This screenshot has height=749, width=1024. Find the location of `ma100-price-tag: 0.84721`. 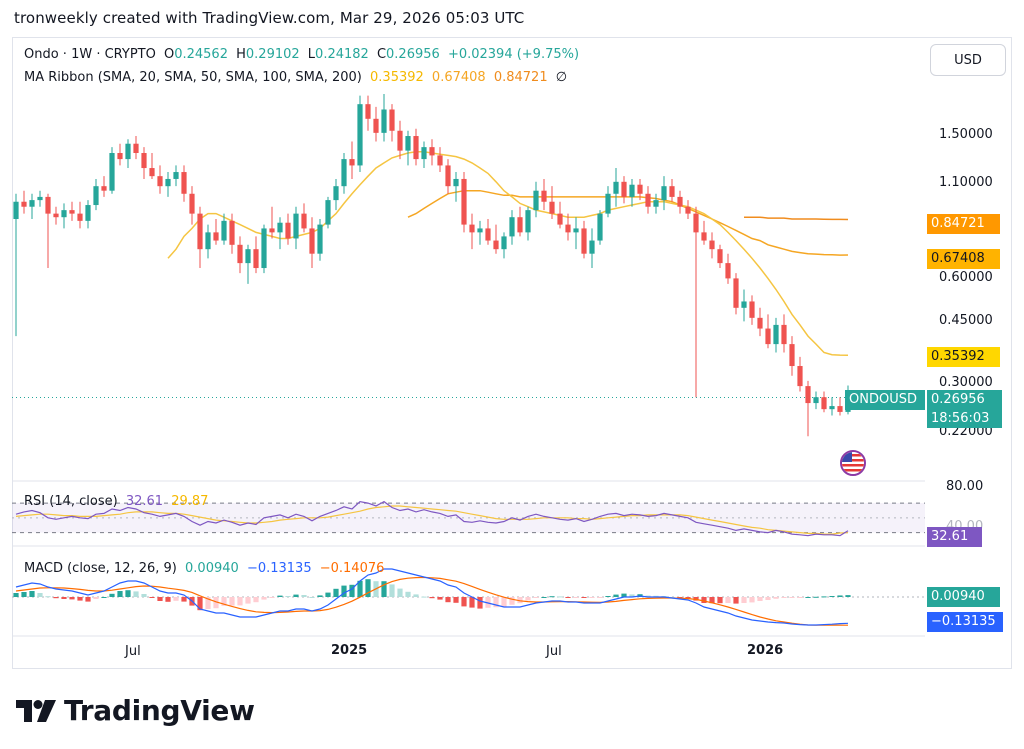

ma100-price-tag: 0.84721 is located at coordinates (963, 224).